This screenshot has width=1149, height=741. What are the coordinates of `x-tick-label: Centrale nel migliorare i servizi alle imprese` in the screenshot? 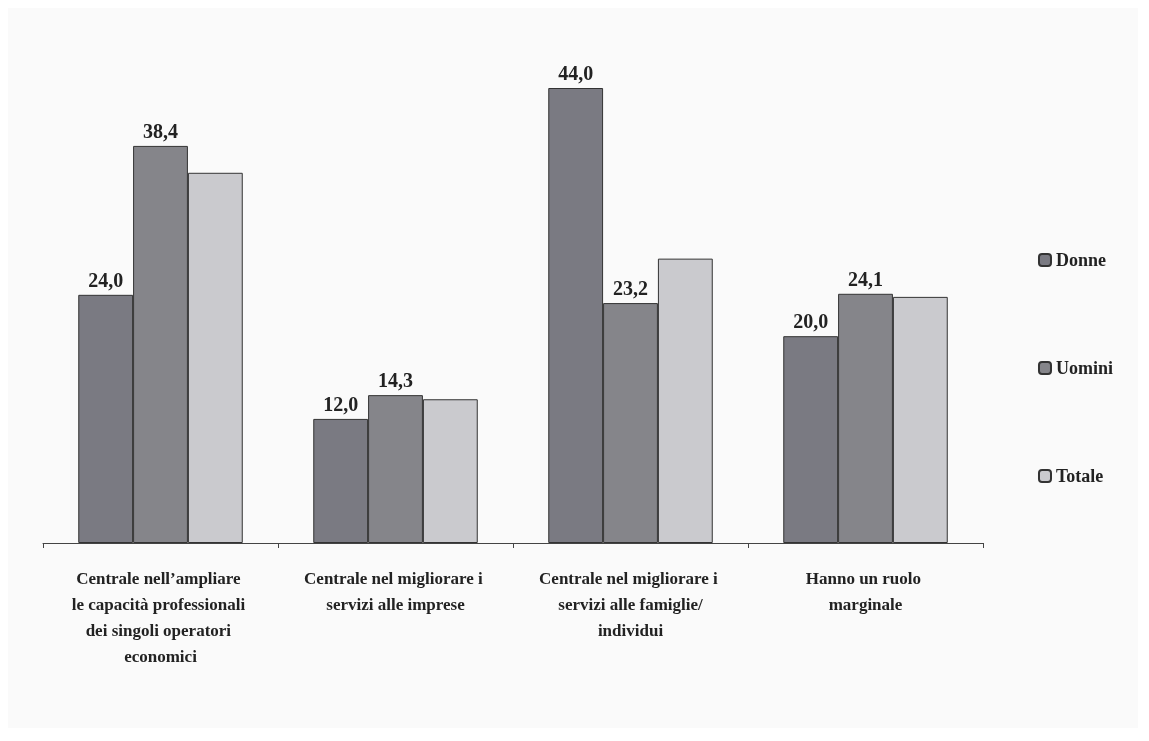 It's located at (395, 591).